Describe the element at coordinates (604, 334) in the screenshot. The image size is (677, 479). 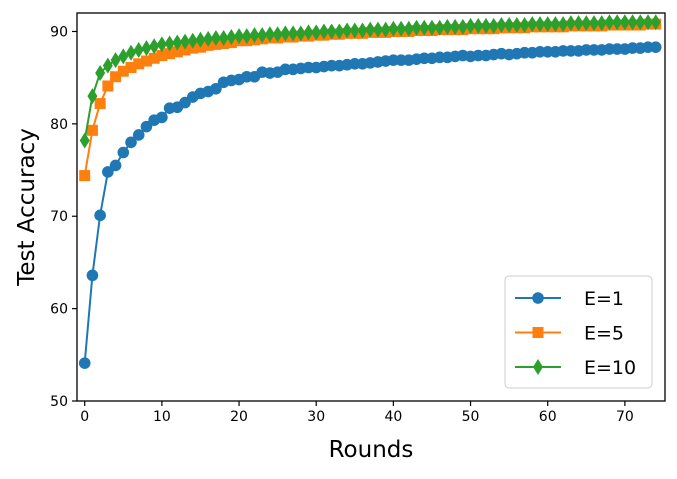
I see `legend-label: E=5` at that location.